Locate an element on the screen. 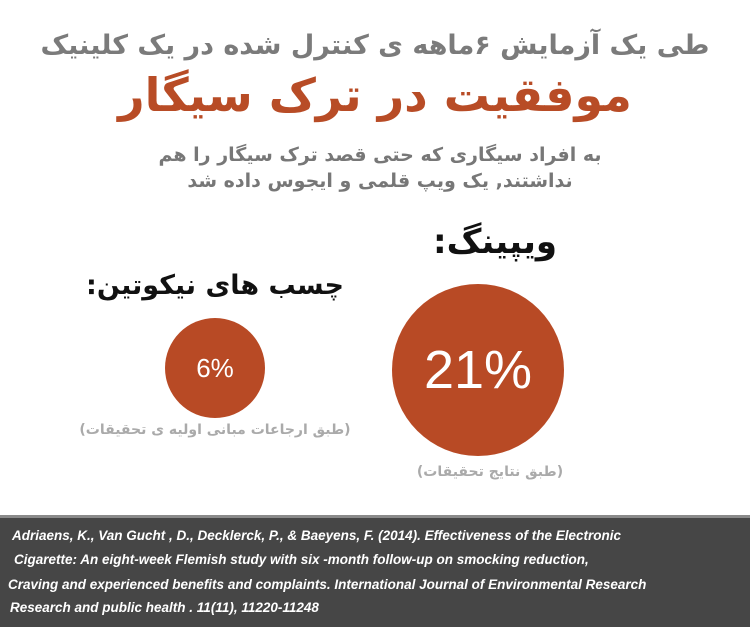 The height and width of the screenshot is (627, 750). page-title: موفقیت در ترک سیگار is located at coordinates (375, 95).